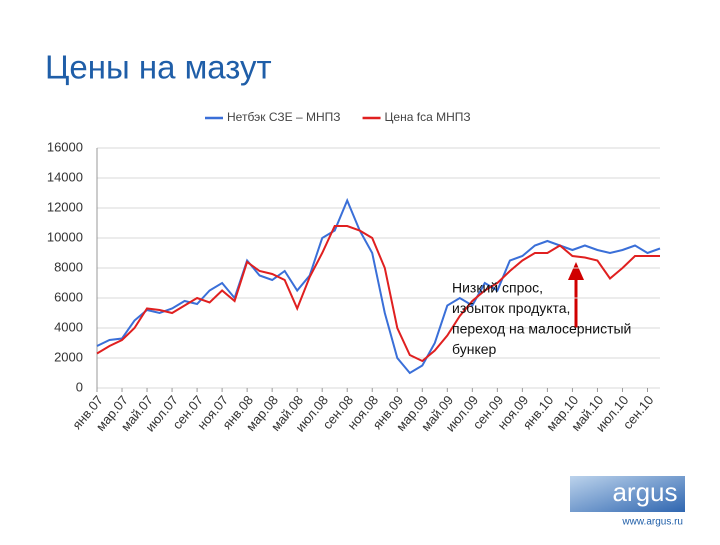 Image resolution: width=720 pixels, height=545 pixels. What do you see at coordinates (474, 349) in the screenshot?
I see `annotation: бункер` at bounding box center [474, 349].